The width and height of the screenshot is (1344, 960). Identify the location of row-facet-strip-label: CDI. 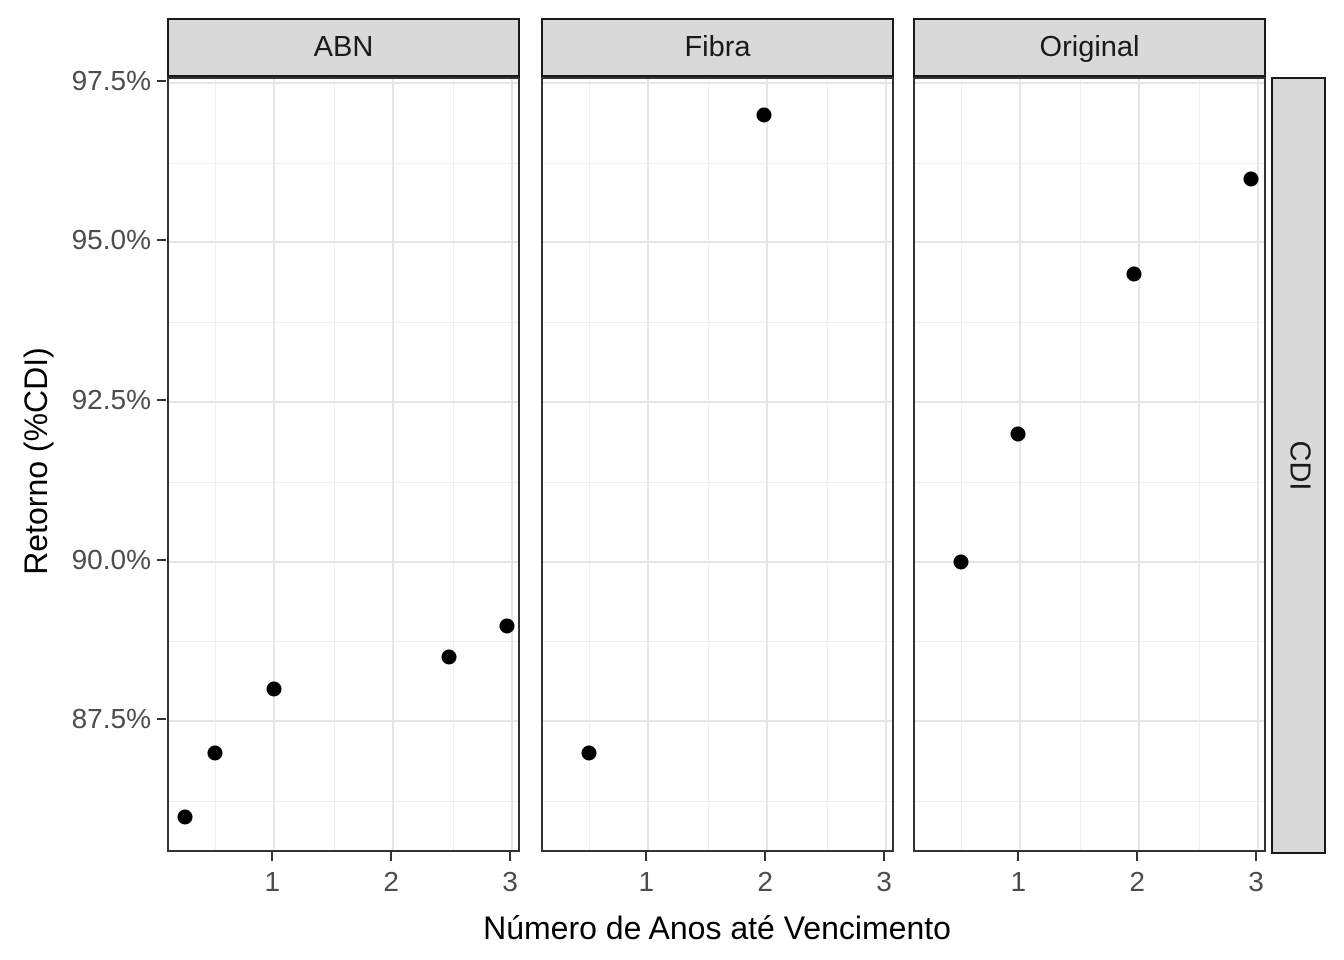
(1298, 465).